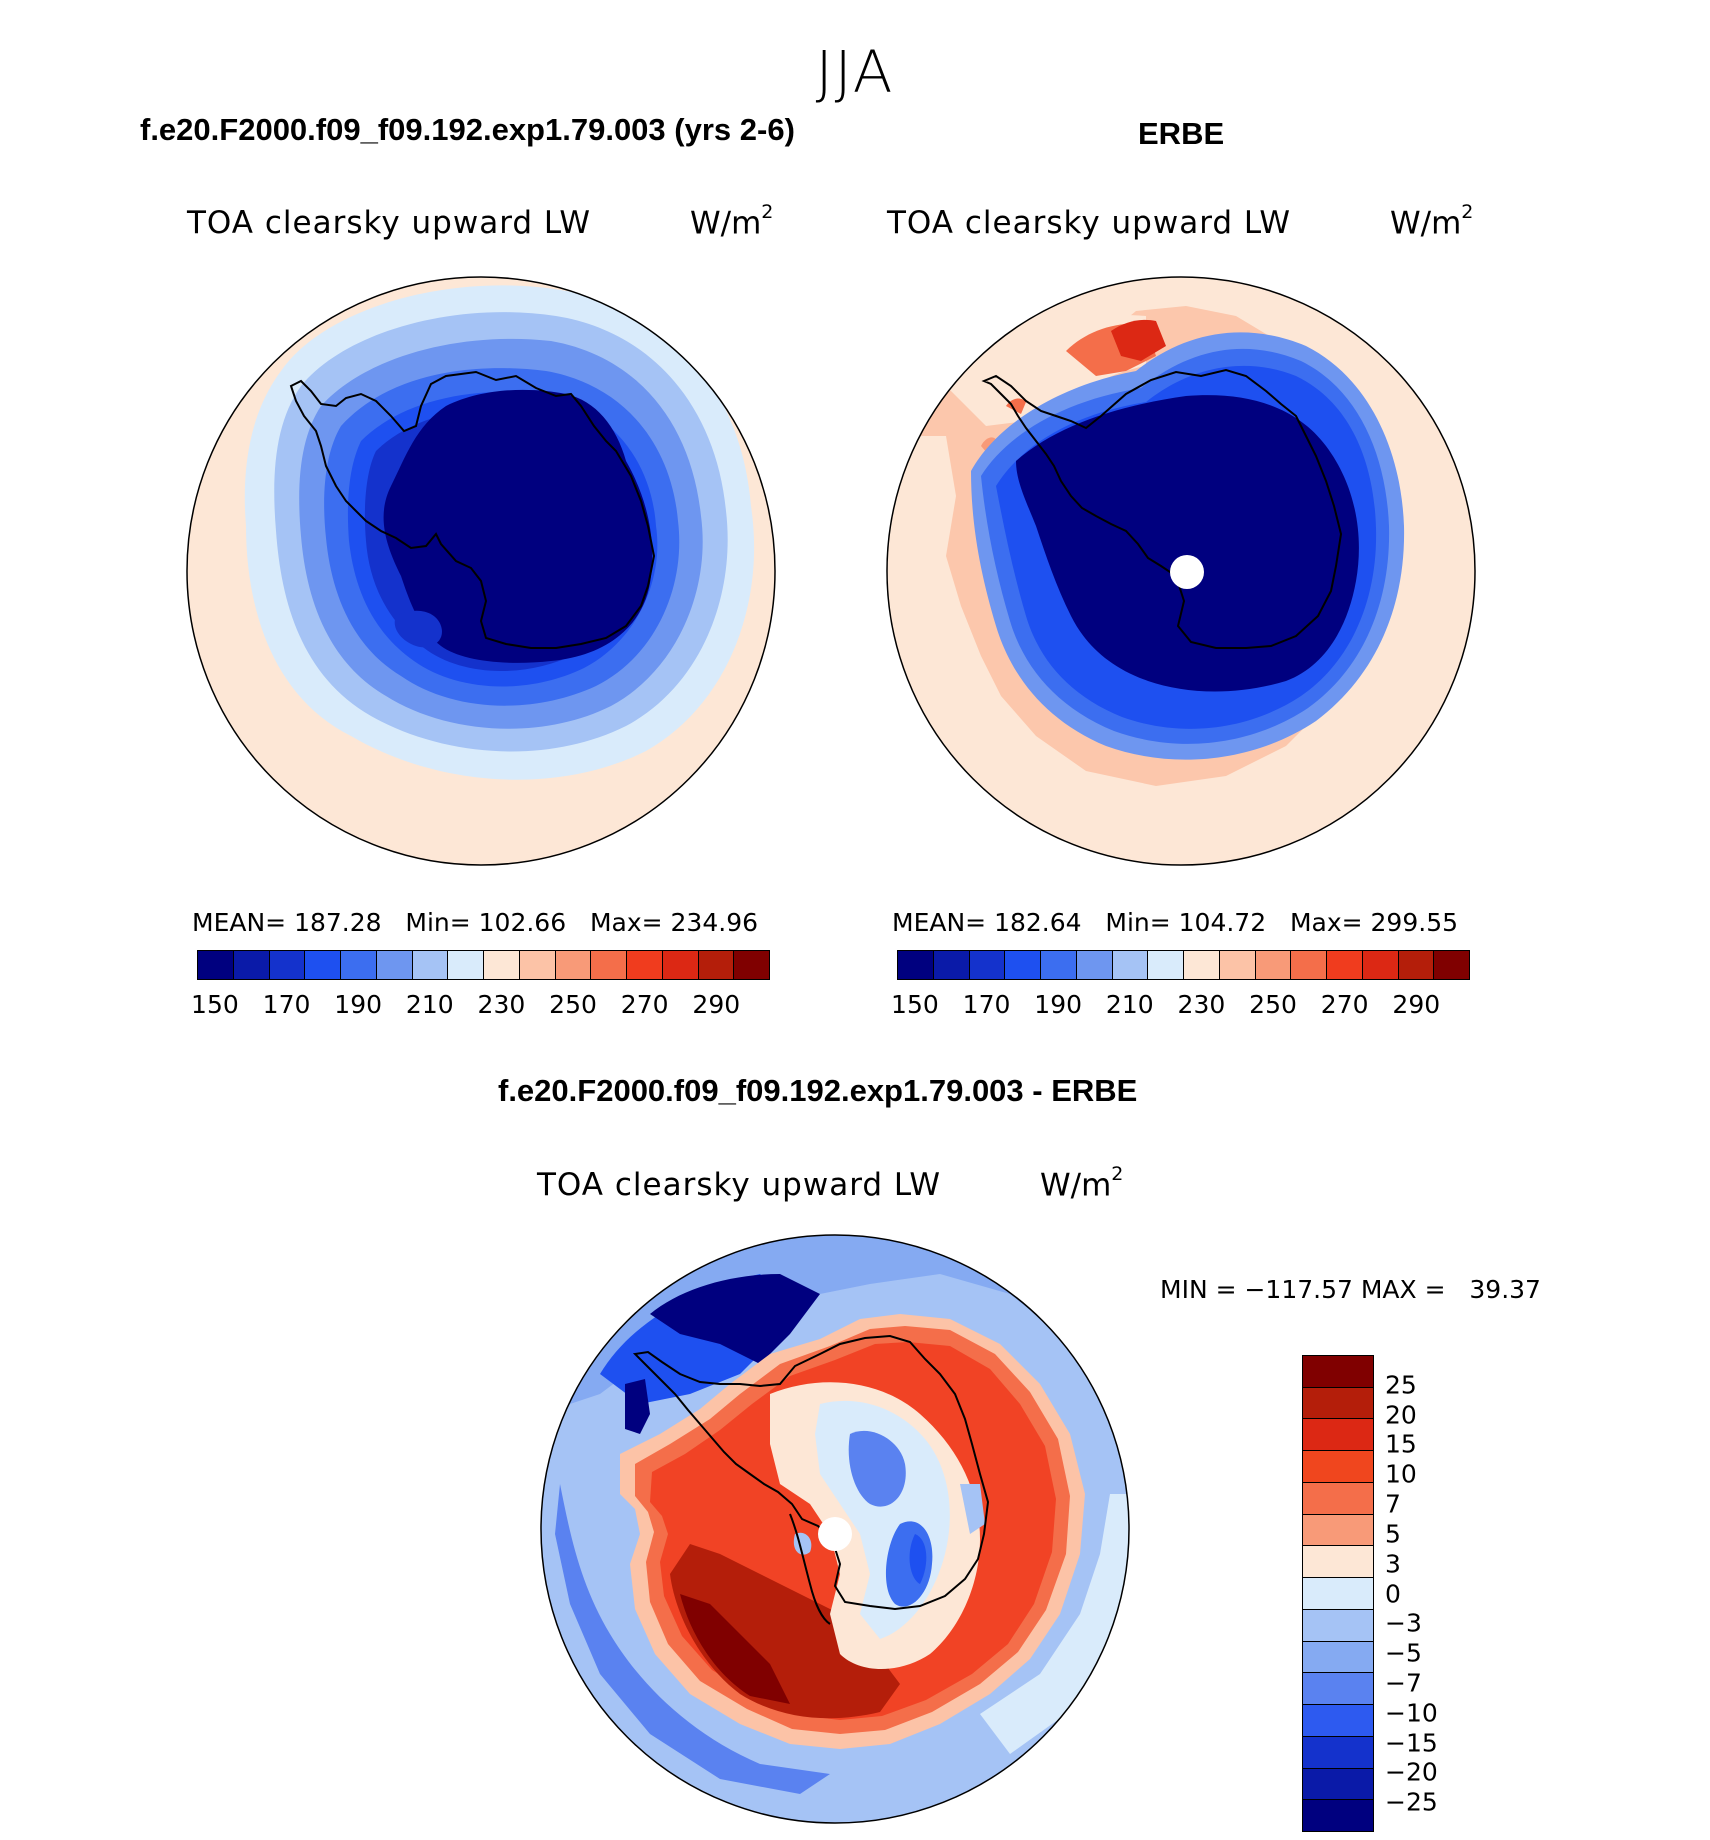  What do you see at coordinates (1393, 1564) in the screenshot?
I see `diff-colorbar-label: 3` at bounding box center [1393, 1564].